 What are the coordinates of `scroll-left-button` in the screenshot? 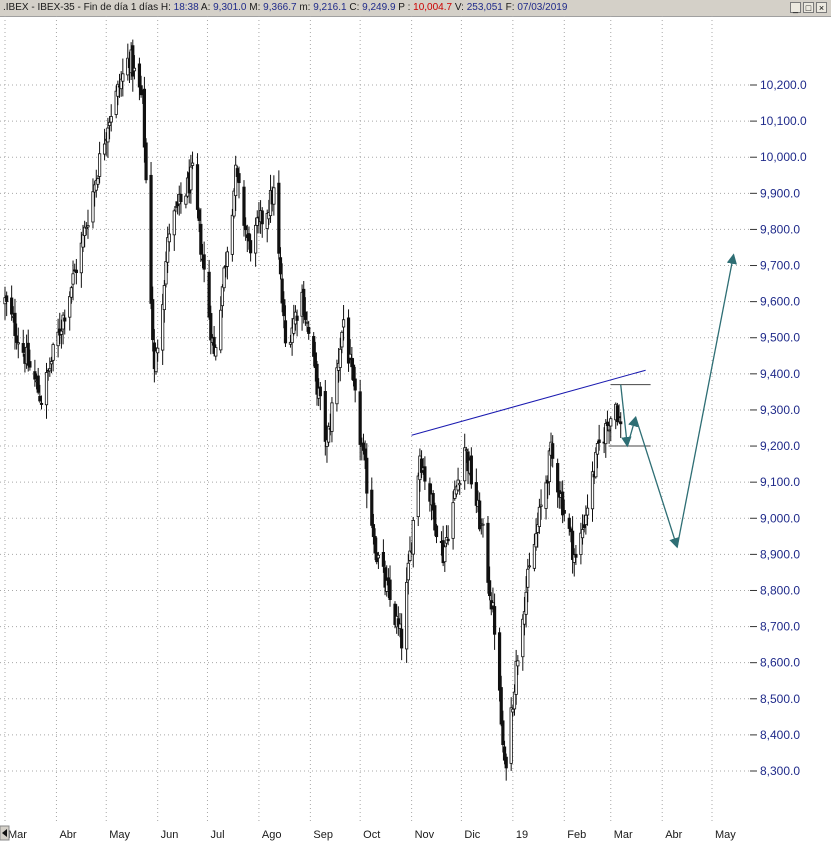 It's located at (5, 833).